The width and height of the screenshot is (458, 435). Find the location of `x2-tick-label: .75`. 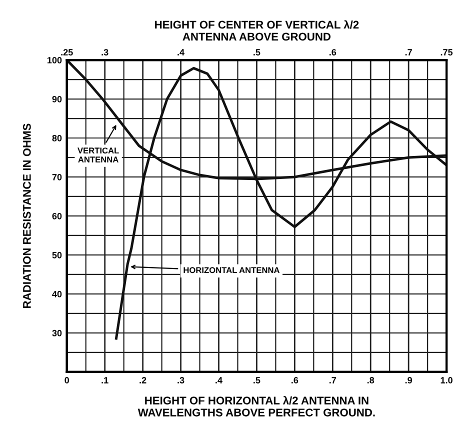

x2-tick-label: .75 is located at coordinates (446, 52).